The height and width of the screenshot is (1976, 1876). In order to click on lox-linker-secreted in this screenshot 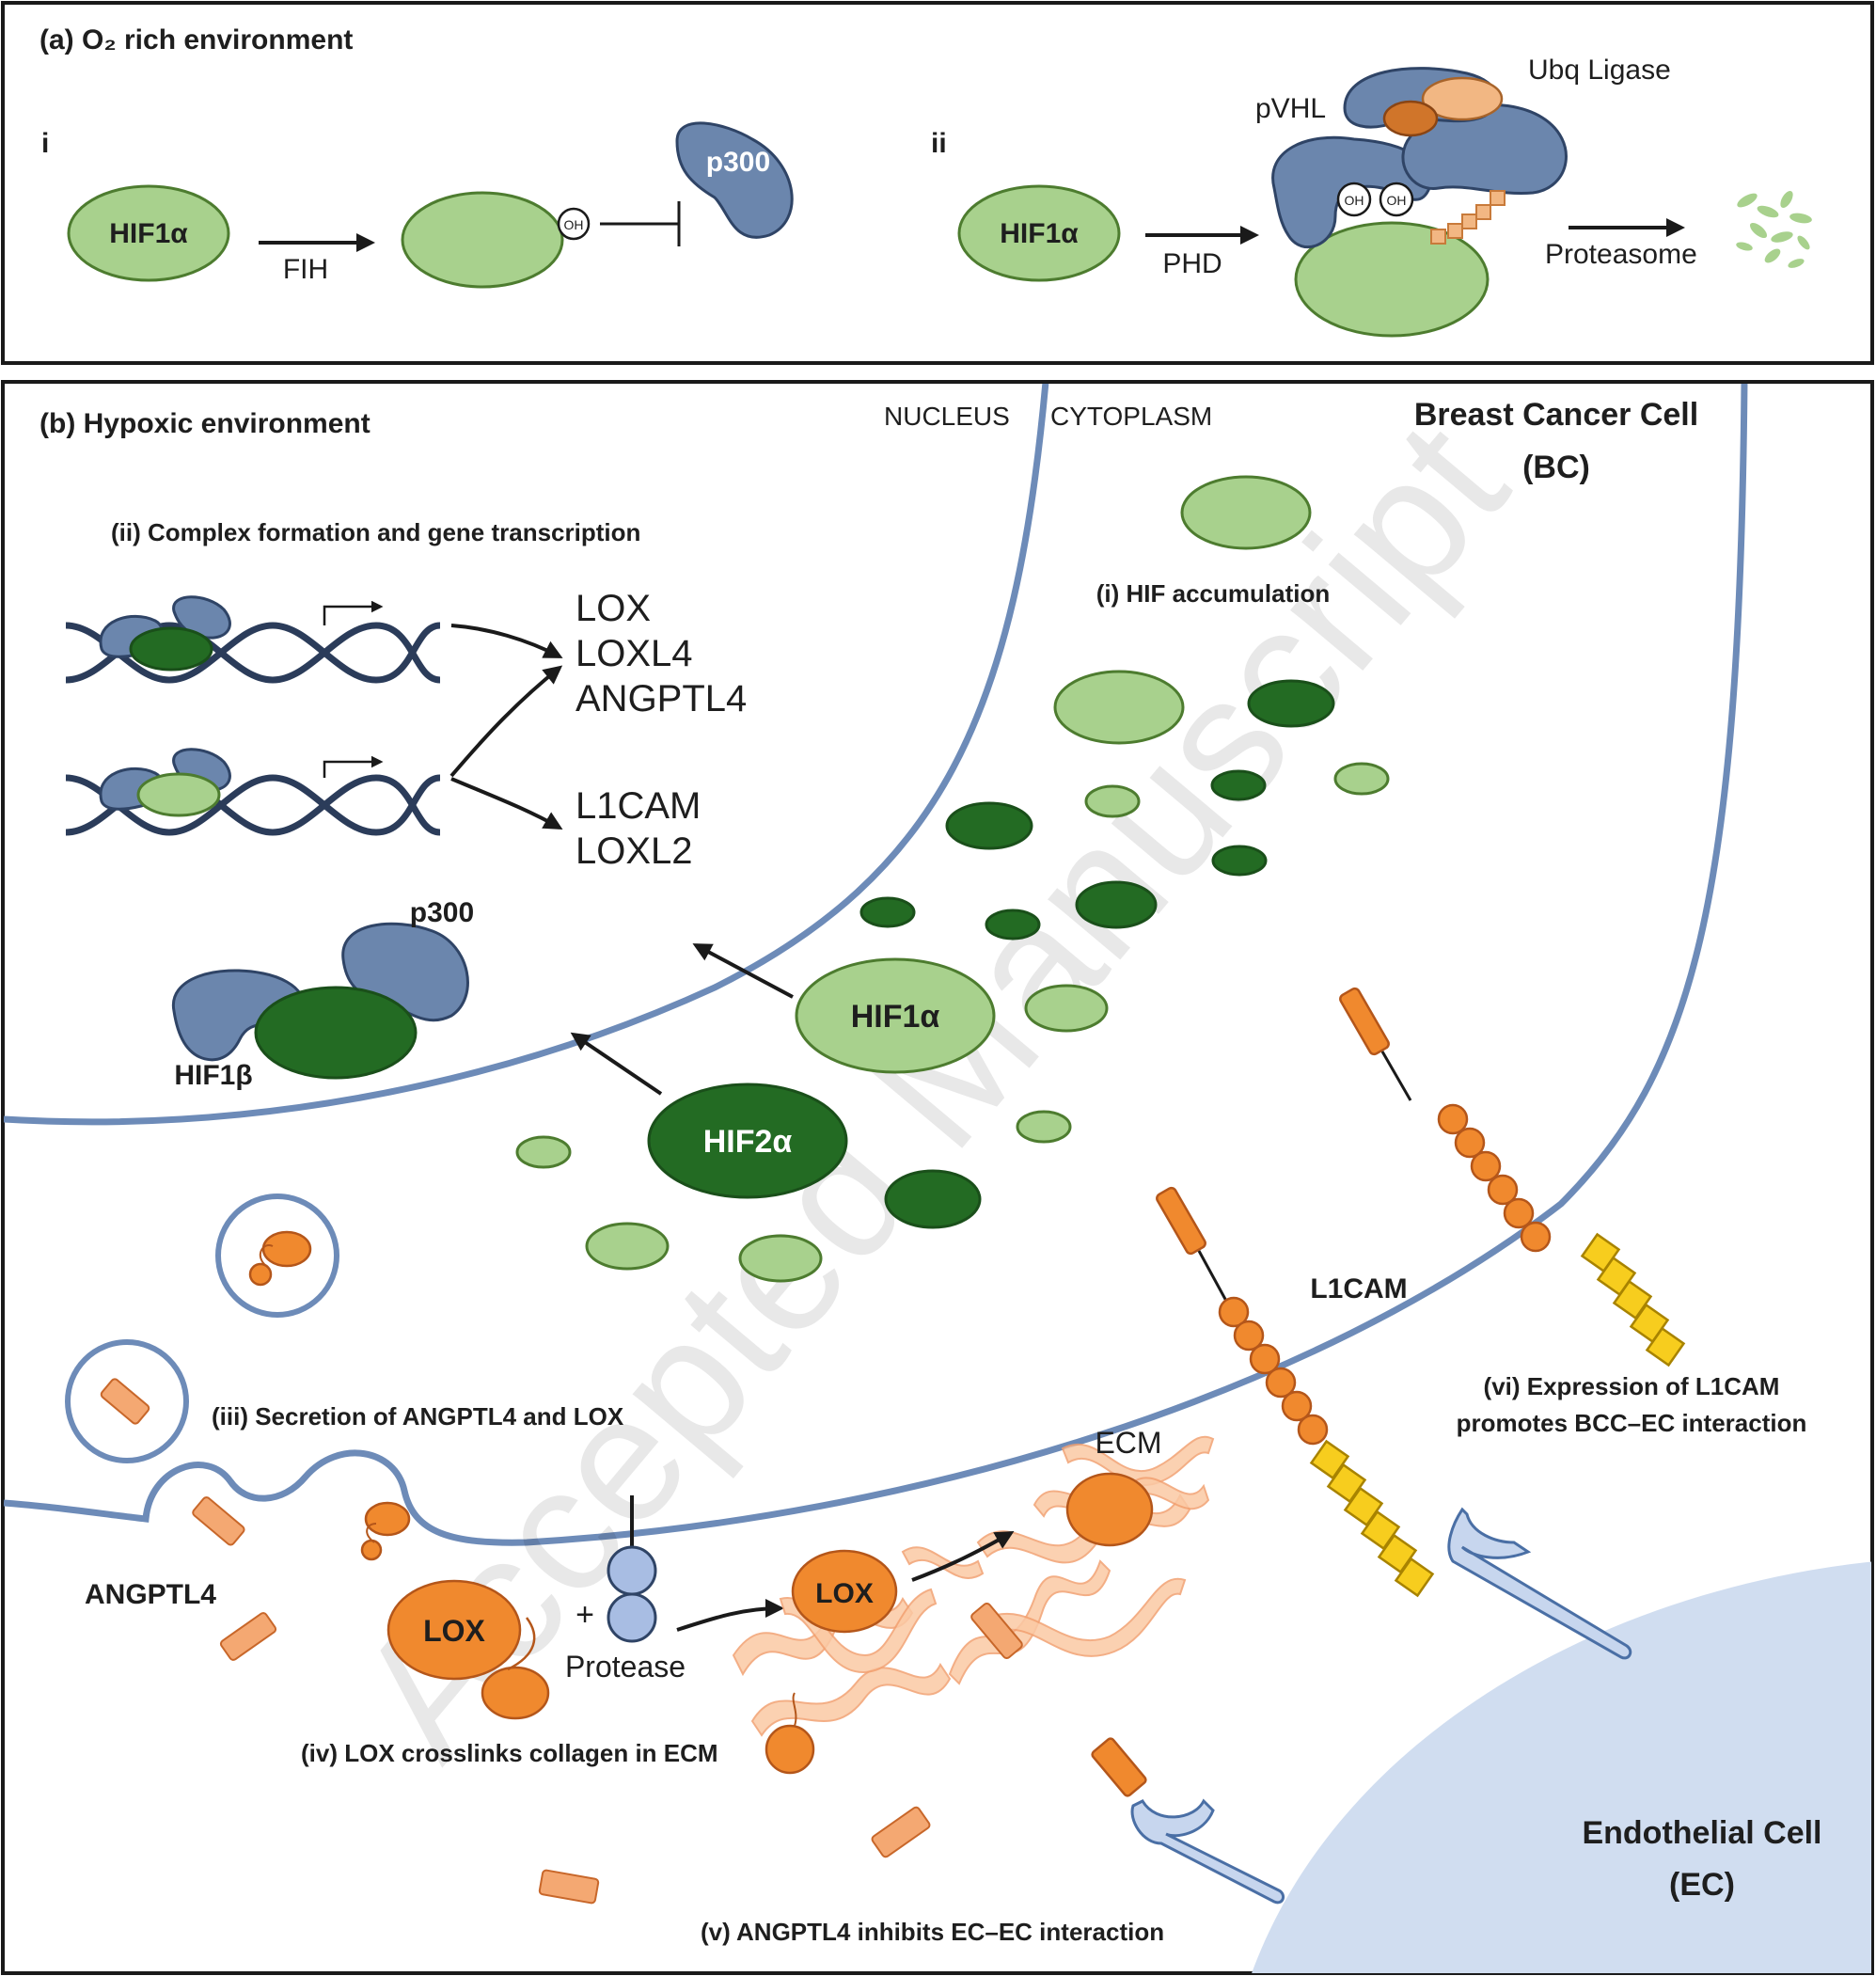, I will do `click(371, 1533)`.